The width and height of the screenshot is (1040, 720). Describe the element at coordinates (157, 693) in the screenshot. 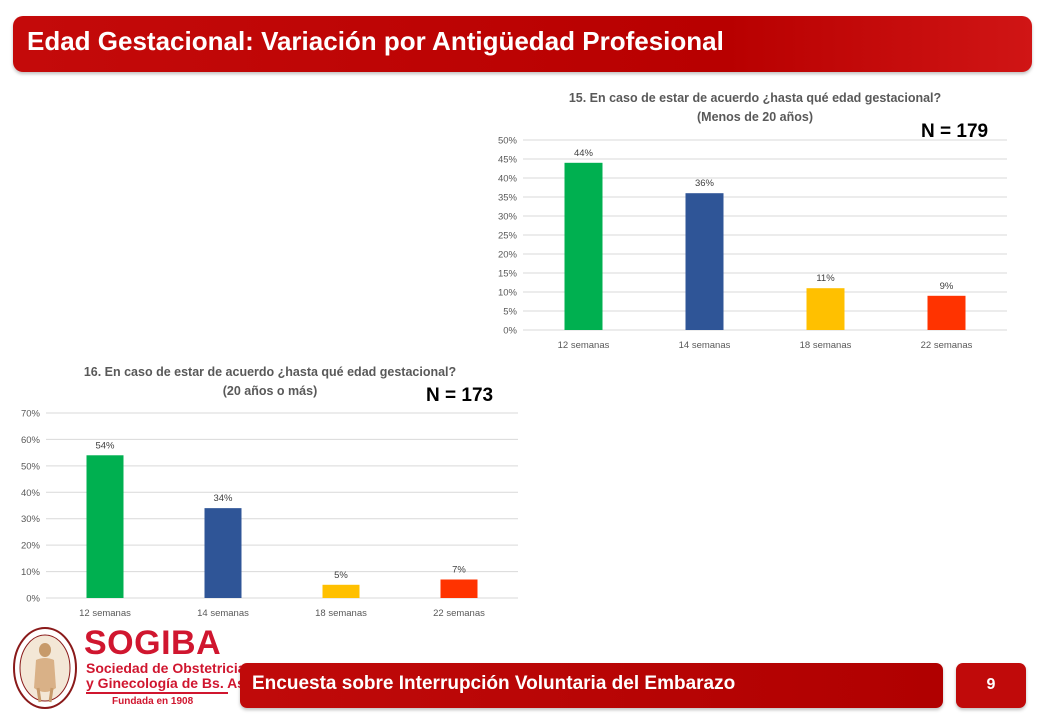

I see `logo-divider` at that location.